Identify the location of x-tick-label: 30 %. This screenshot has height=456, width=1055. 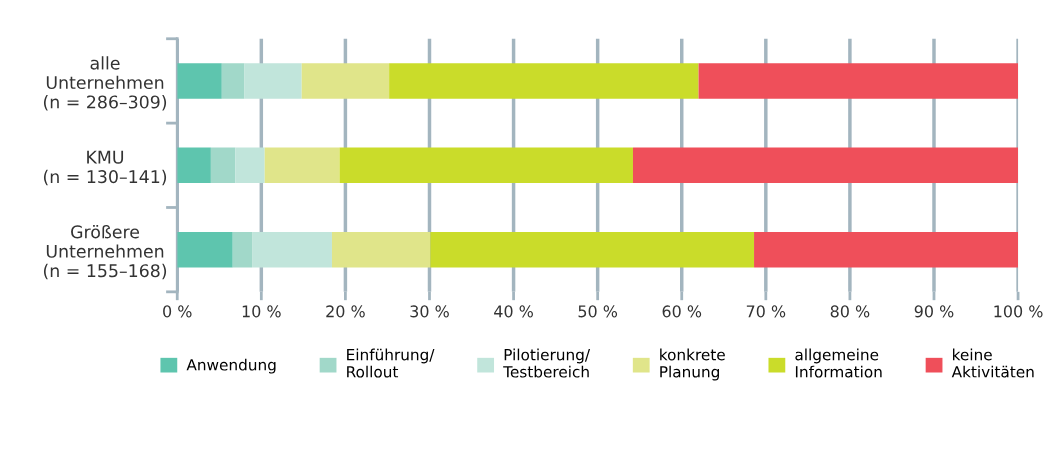
(429, 311).